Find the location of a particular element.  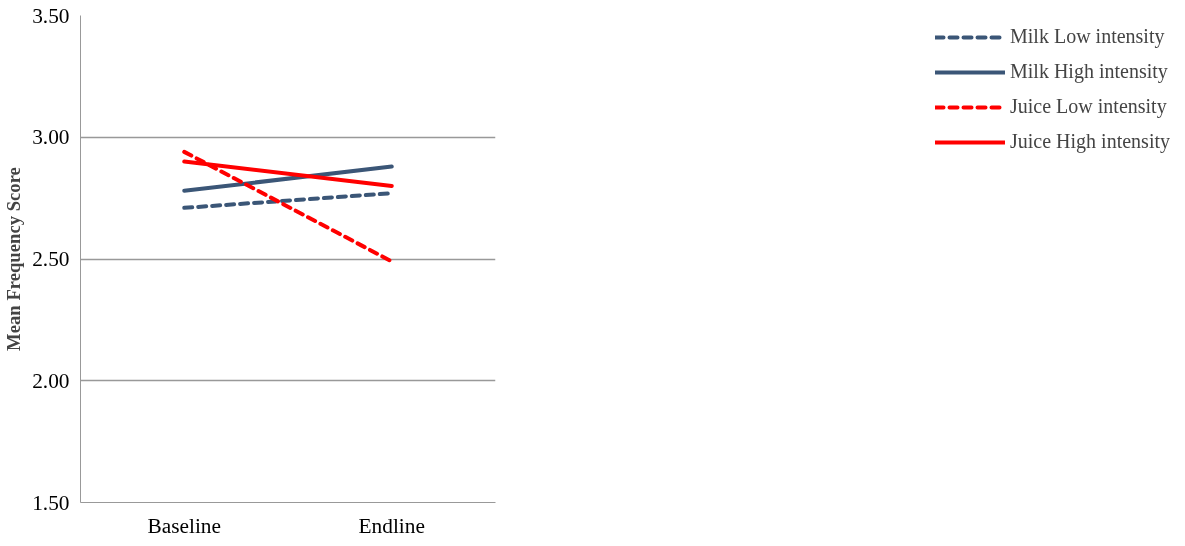

x-tick-label: Baseline is located at coordinates (184, 525).